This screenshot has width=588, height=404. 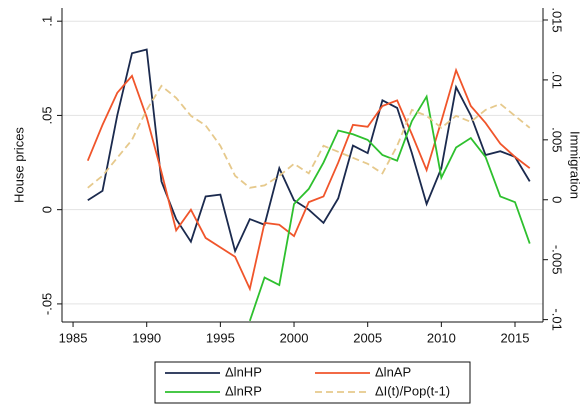 I want to click on x-tick-label: 1990, so click(x=146, y=337).